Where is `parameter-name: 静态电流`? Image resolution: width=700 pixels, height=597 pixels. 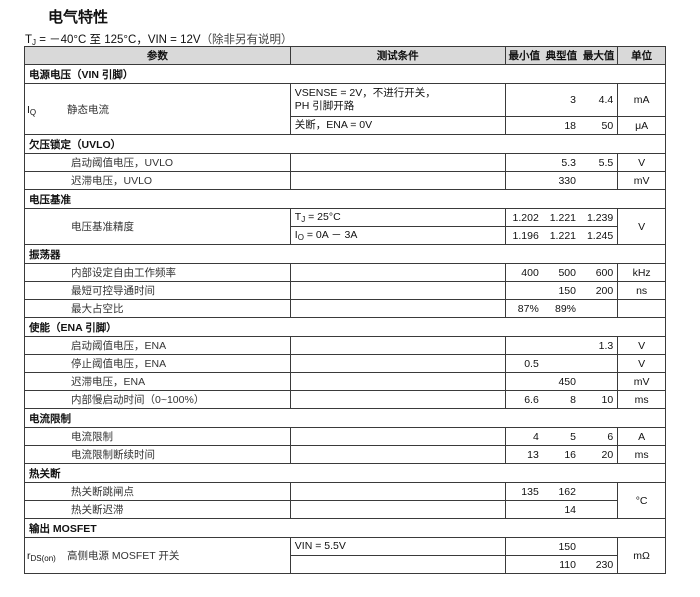
parameter-name: 静态电流 is located at coordinates (88, 109).